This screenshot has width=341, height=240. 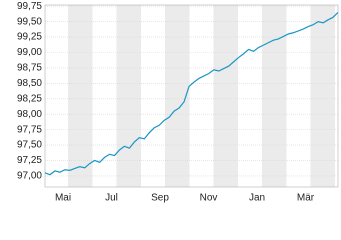 I want to click on x-tick-label: Nov, so click(x=209, y=198).